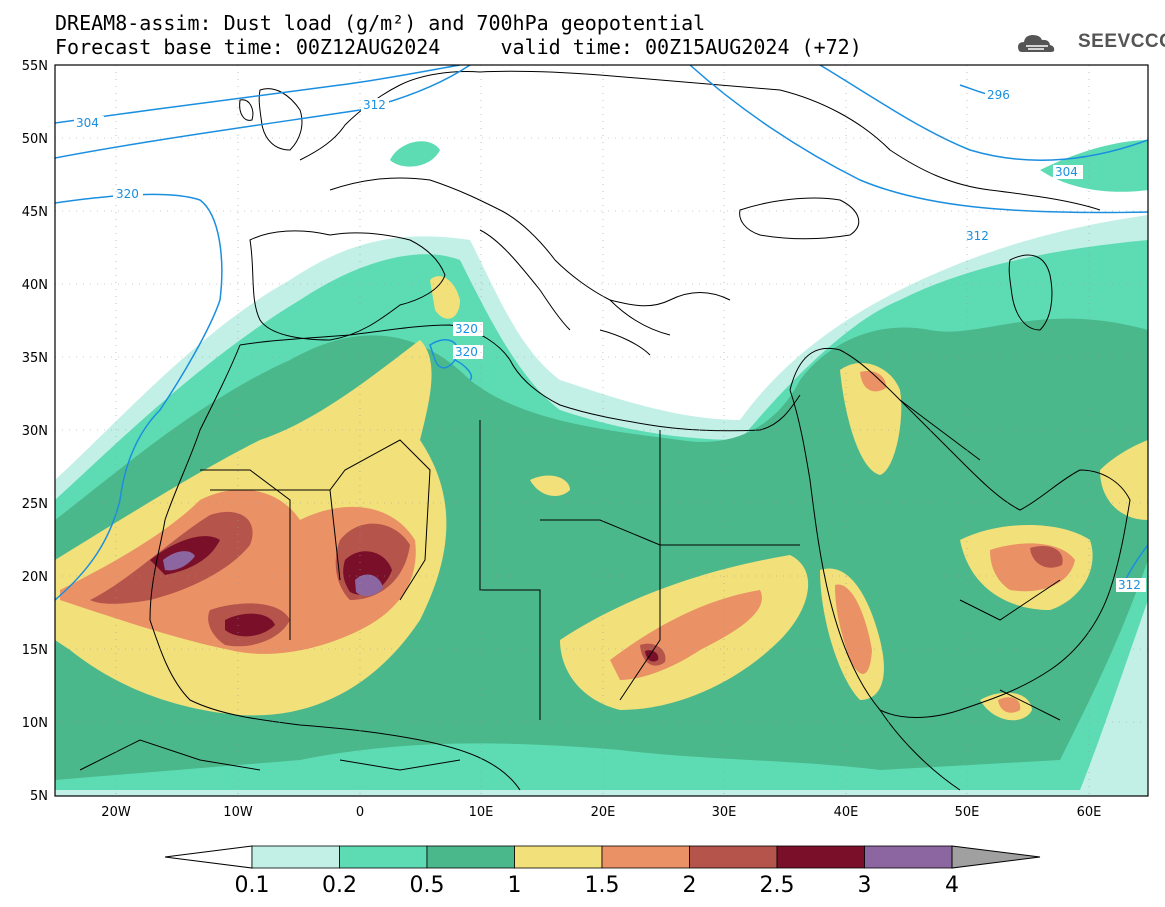 This screenshot has width=1165, height=907. Describe the element at coordinates (952, 885) in the screenshot. I see `colorbar-tick-label: 4` at that location.